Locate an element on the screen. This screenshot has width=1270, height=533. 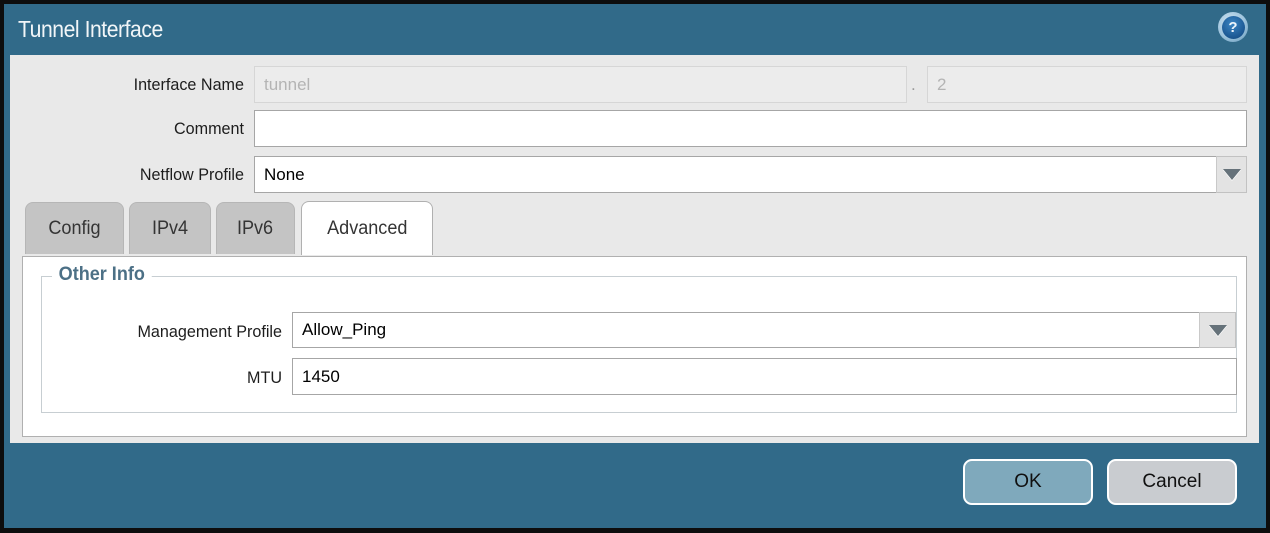
management-profile-dropdown-button is located at coordinates (1217, 330).